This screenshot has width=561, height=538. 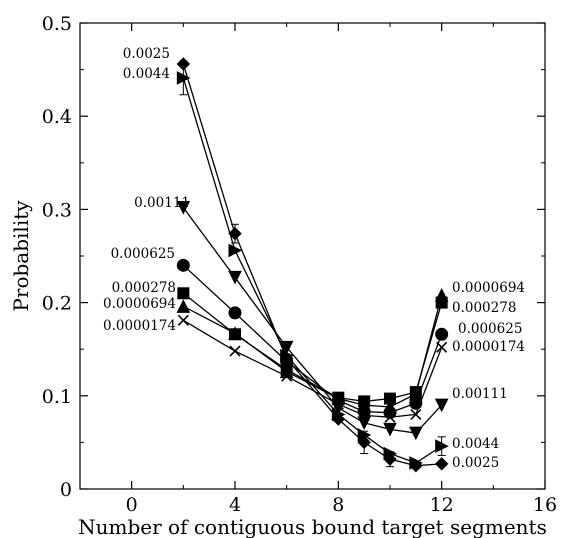 I want to click on y-tick-label: 0.5, so click(x=57, y=24).